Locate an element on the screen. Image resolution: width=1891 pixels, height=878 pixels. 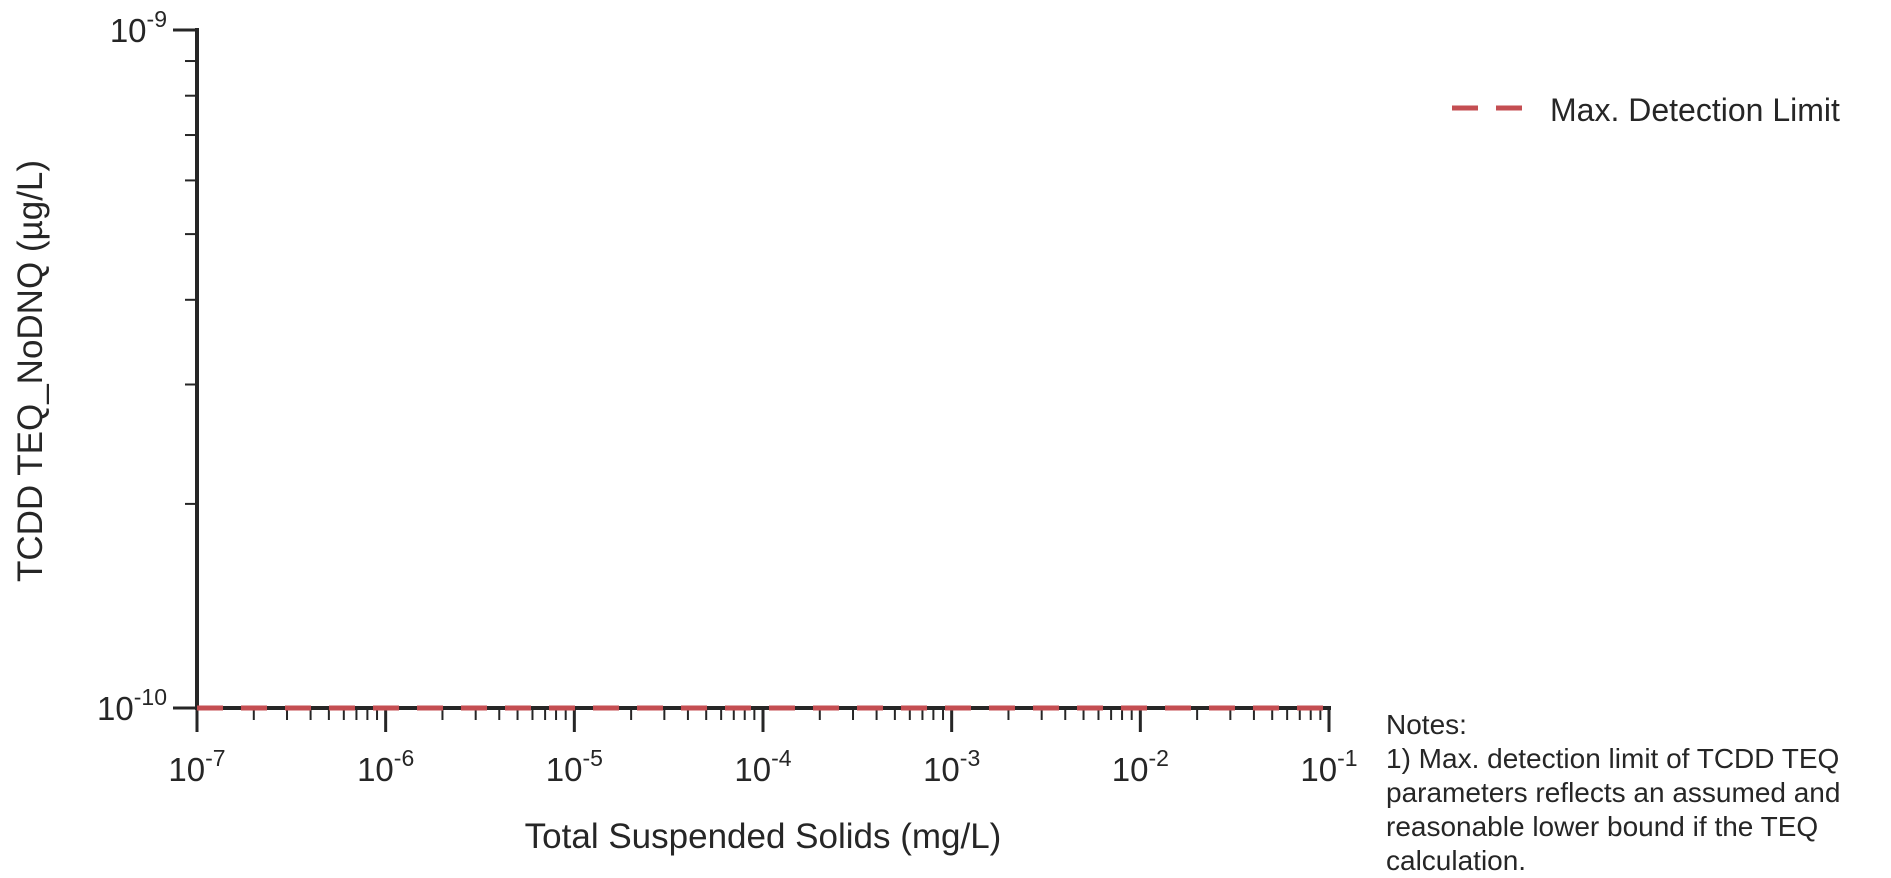
legend: Max. Detection Limit is located at coordinates (1646, 110).